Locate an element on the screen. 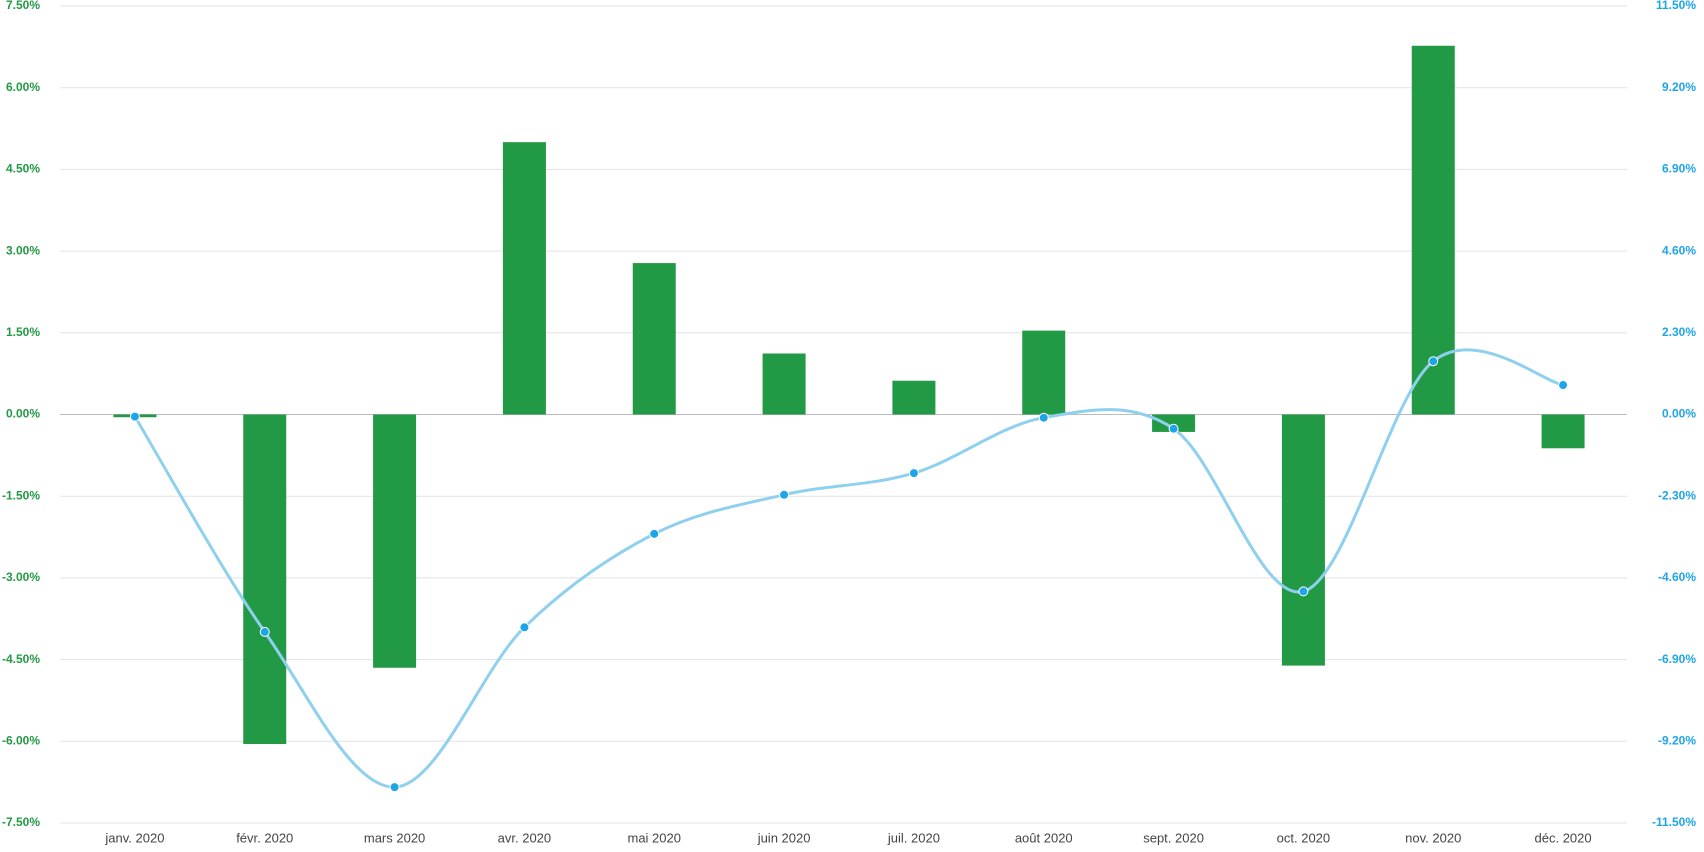 The height and width of the screenshot is (852, 1704). x-tick-label: sept. 2020 is located at coordinates (1173, 837).